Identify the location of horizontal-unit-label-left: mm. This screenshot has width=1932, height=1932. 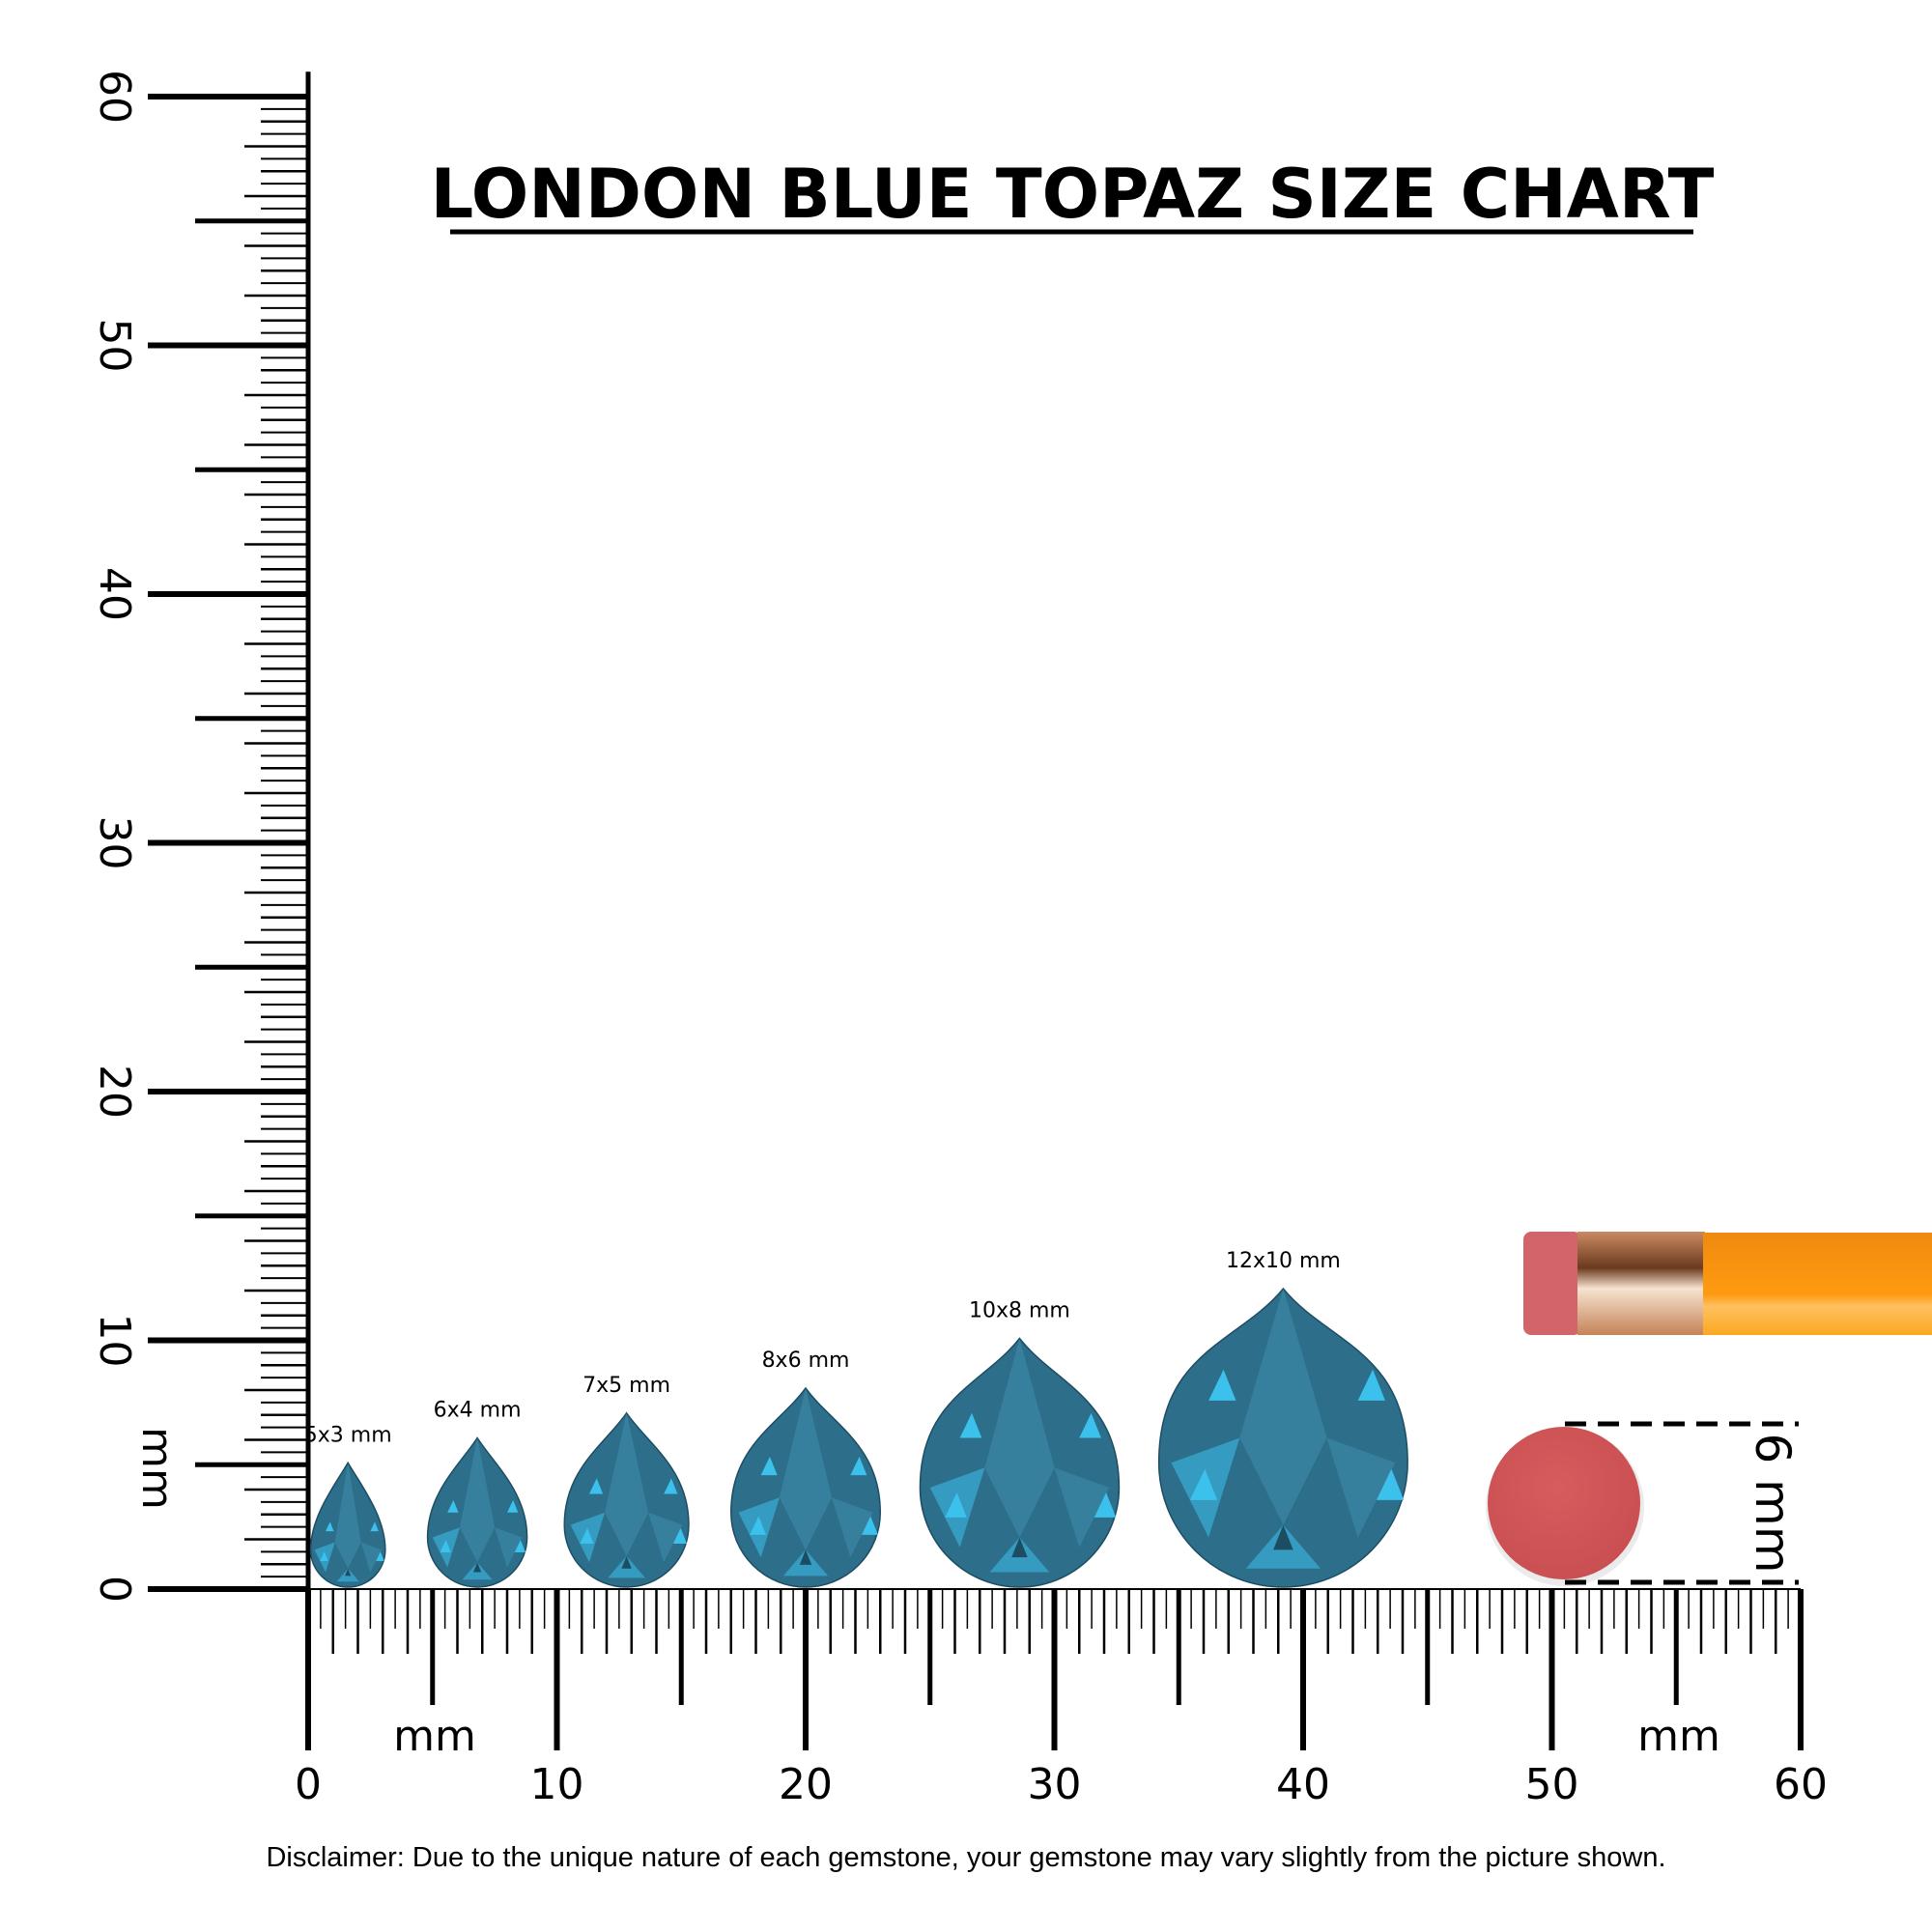
(434, 1736).